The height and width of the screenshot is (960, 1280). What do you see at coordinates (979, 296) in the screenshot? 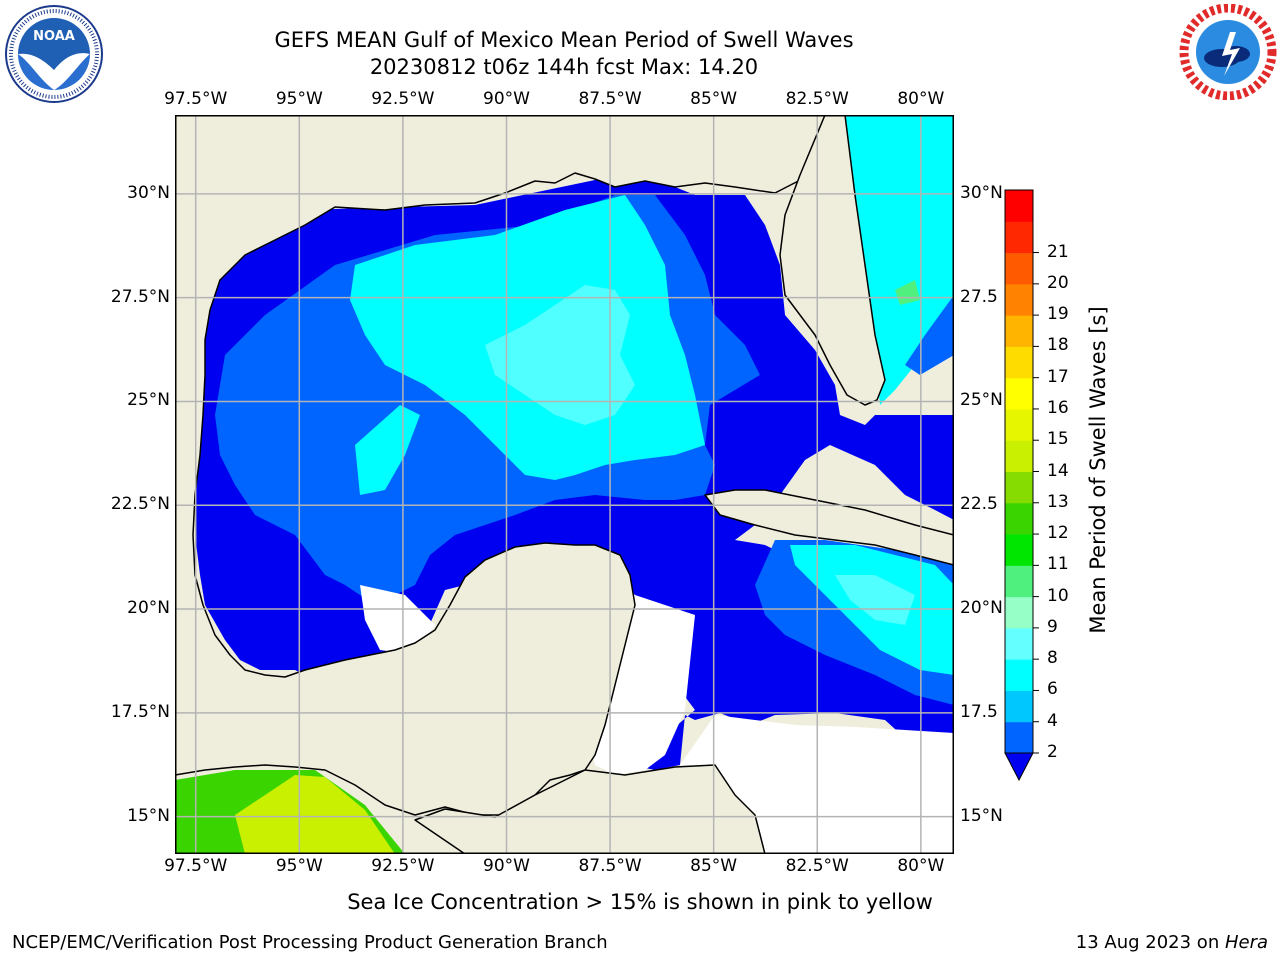
I see `lat-label-right-1: 27.5` at bounding box center [979, 296].